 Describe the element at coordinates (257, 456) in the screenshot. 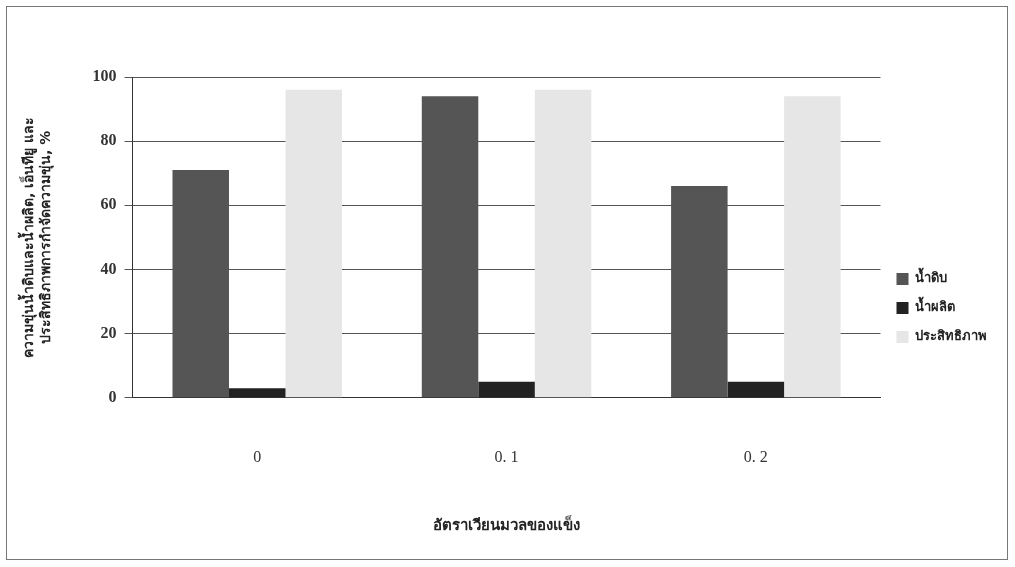

I see `x-tick-label: 0` at that location.